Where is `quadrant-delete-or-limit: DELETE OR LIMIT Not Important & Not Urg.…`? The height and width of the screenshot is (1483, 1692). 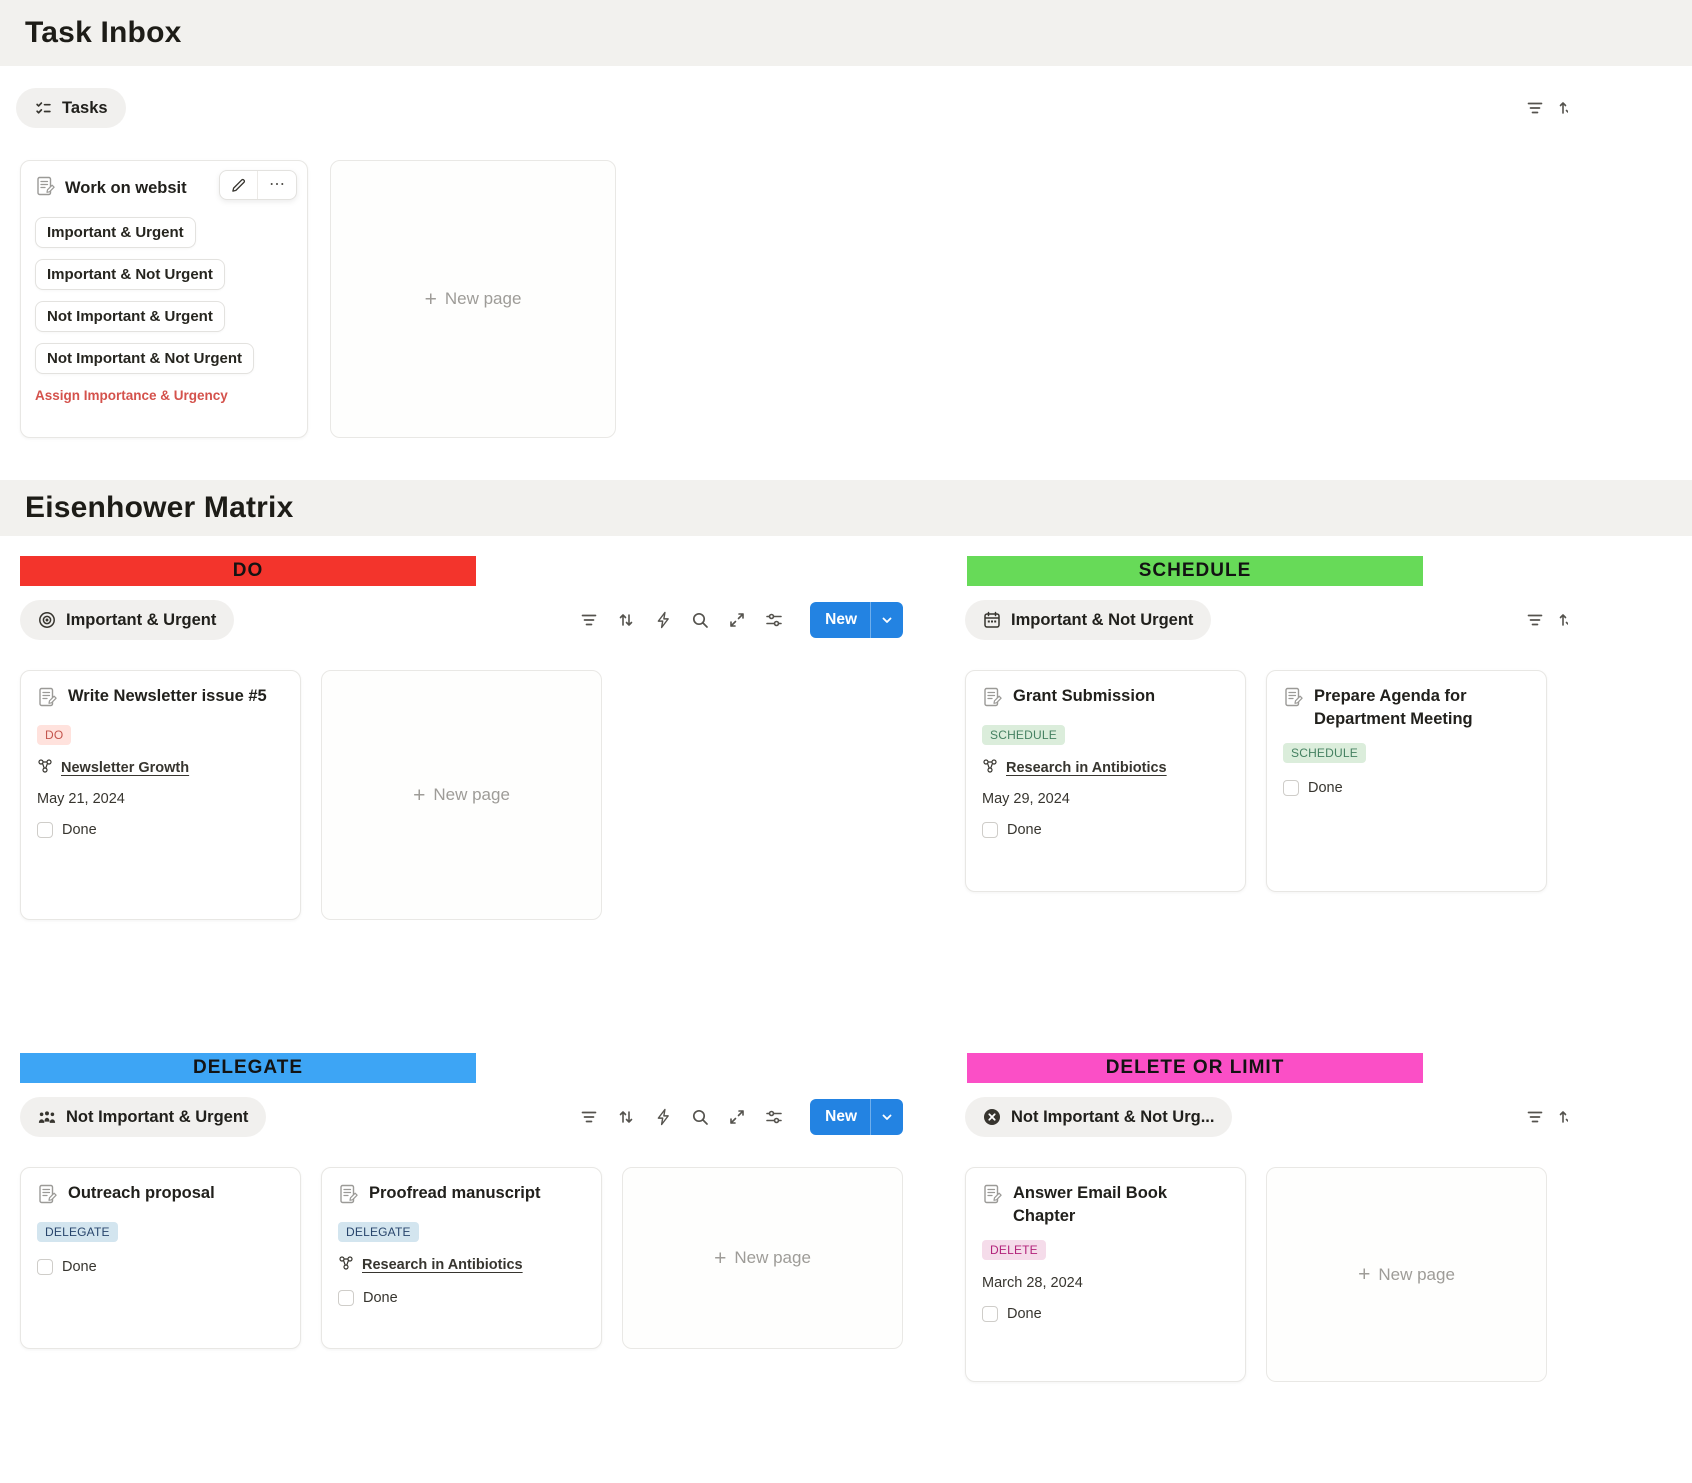
quadrant-delete-or-limit: DELETE OR LIMIT Not Important & Not Urg.… is located at coordinates (1266, 1207).